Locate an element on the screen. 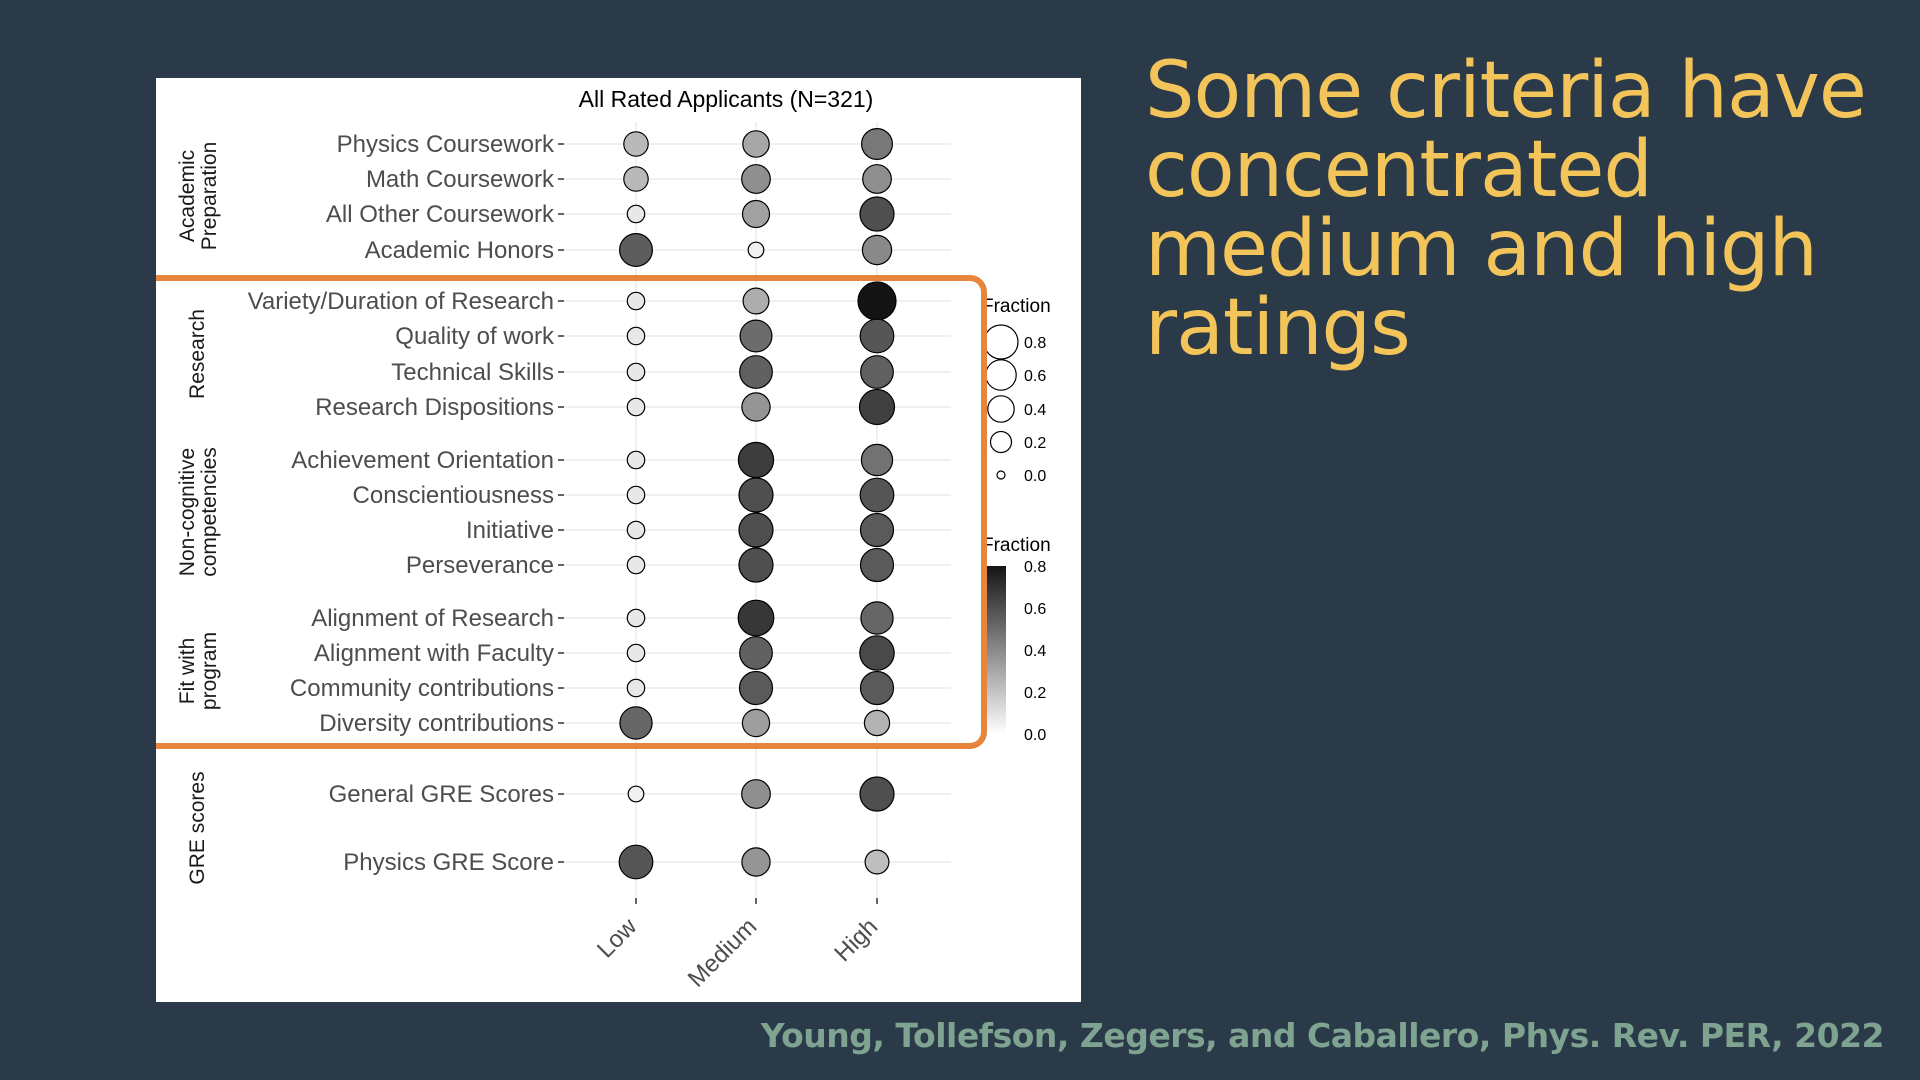  row-label: Variety/Duration of Research is located at coordinates (401, 301).